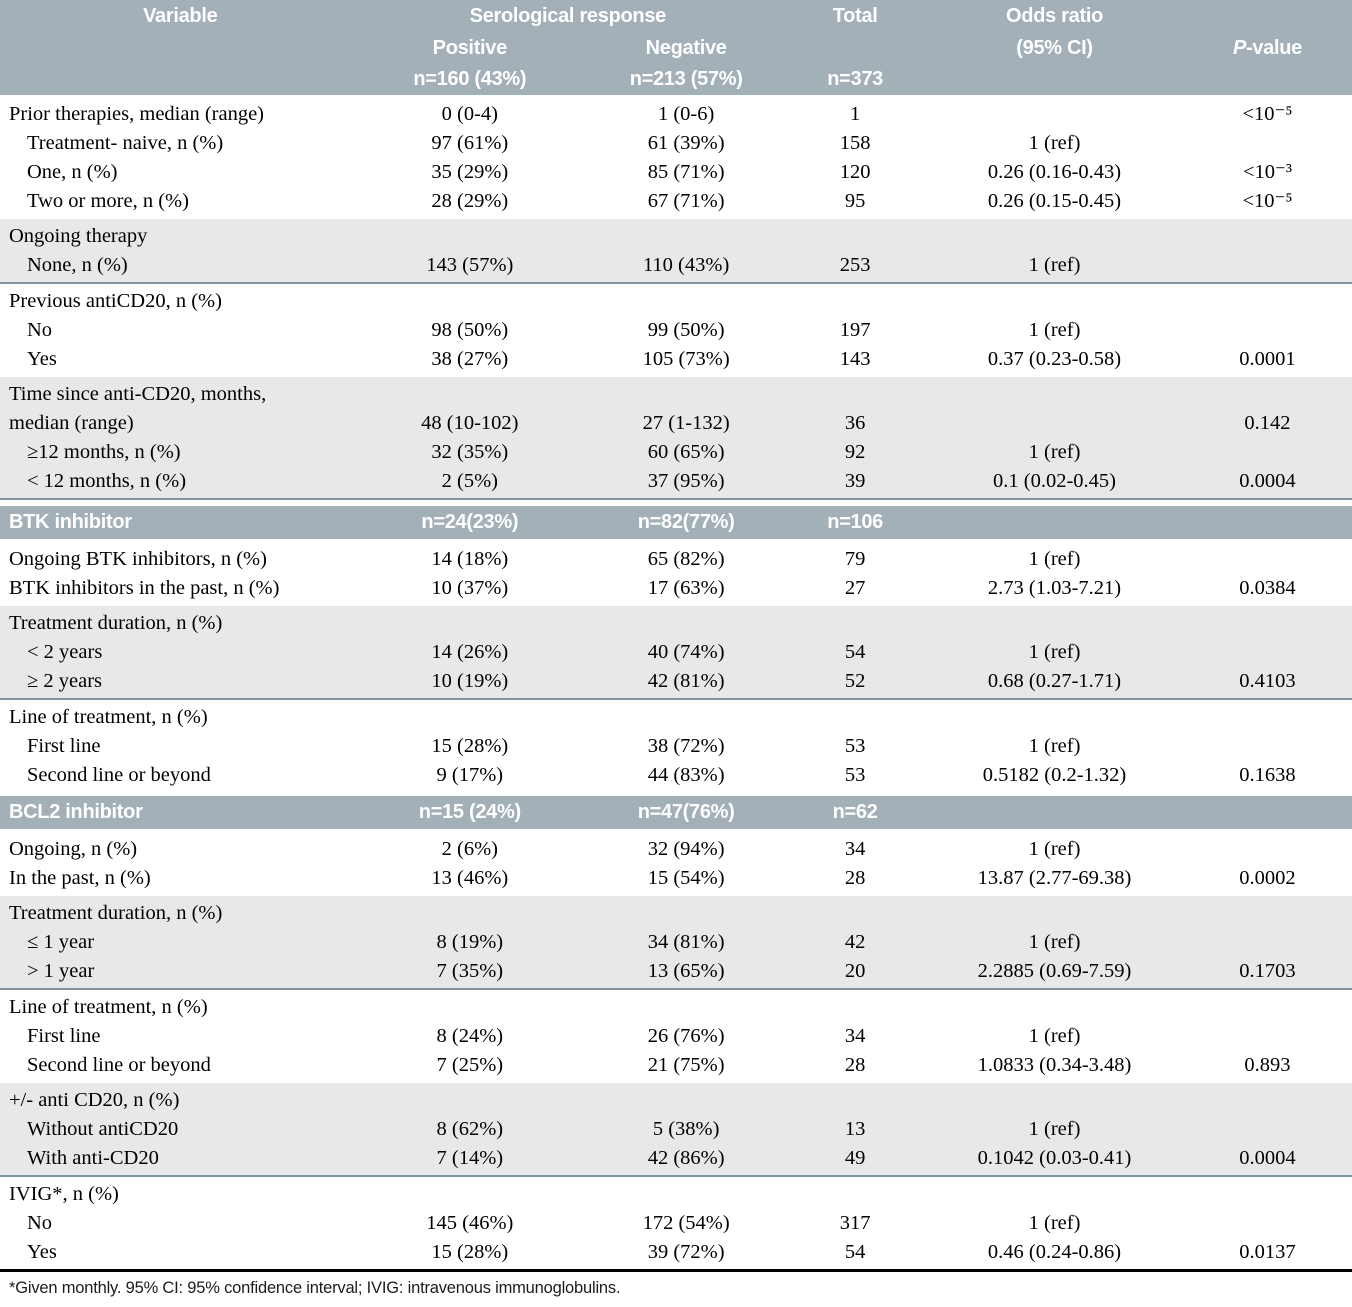 The width and height of the screenshot is (1352, 1307). What do you see at coordinates (1267, 114) in the screenshot?
I see `p-value-cell: <10⁻⁵` at bounding box center [1267, 114].